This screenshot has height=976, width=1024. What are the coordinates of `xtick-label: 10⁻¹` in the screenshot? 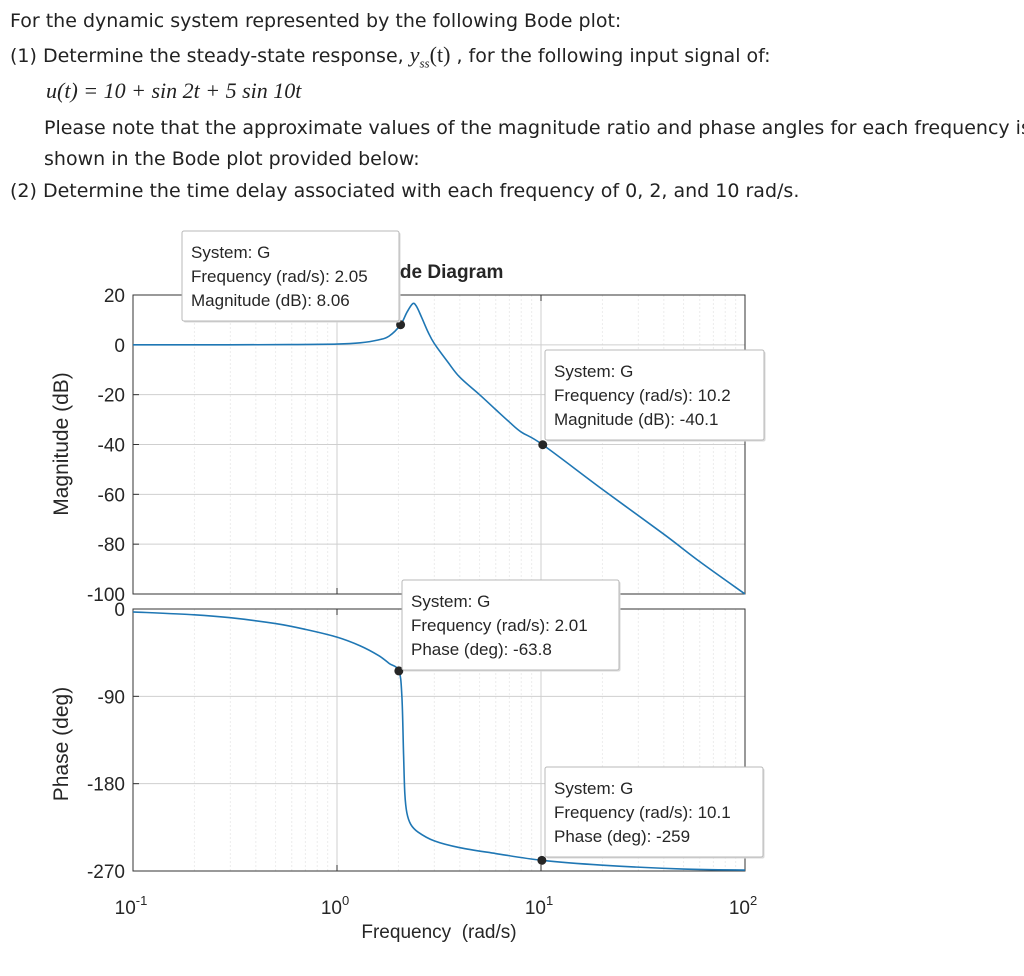 It's located at (131, 906).